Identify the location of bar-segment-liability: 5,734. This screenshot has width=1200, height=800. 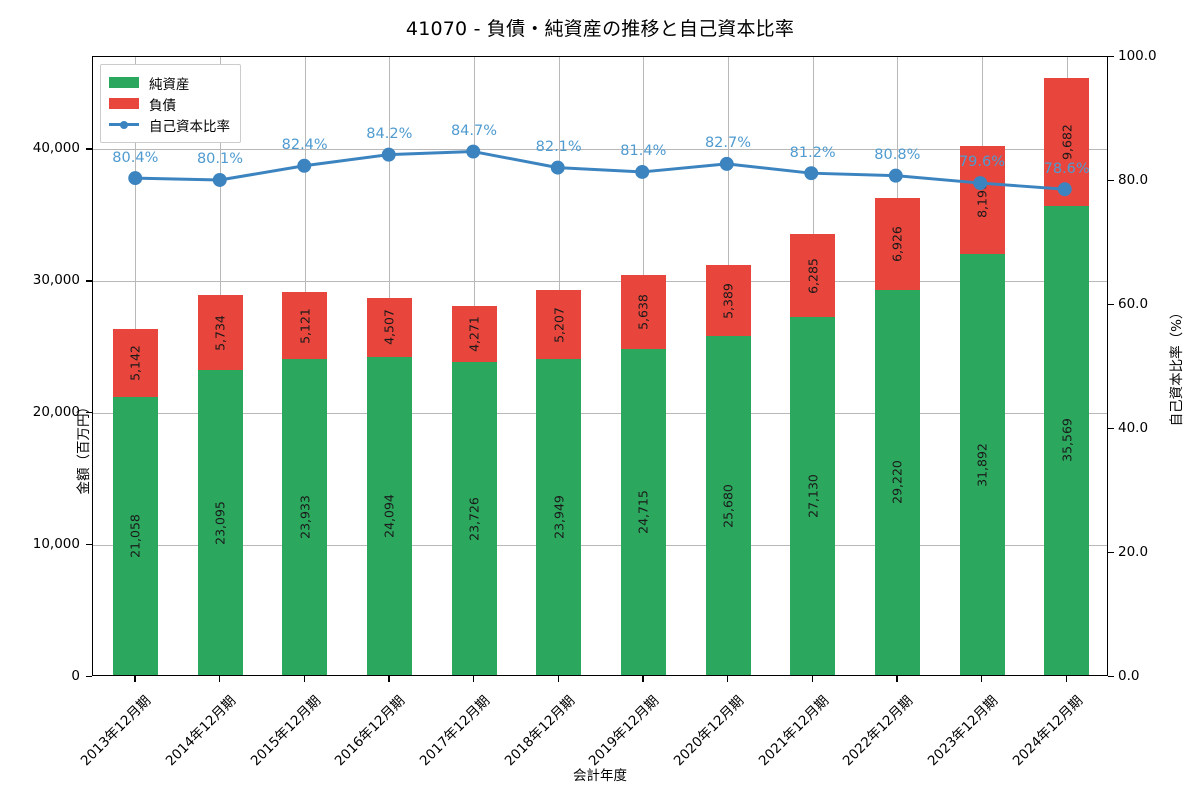
(220, 332).